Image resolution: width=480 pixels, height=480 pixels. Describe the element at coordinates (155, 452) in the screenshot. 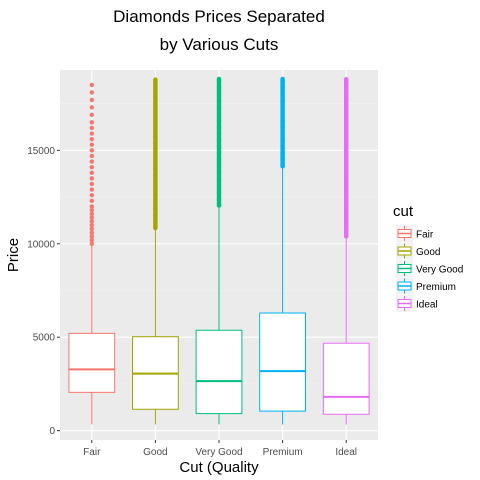

I see `x-tick-label: Good` at that location.